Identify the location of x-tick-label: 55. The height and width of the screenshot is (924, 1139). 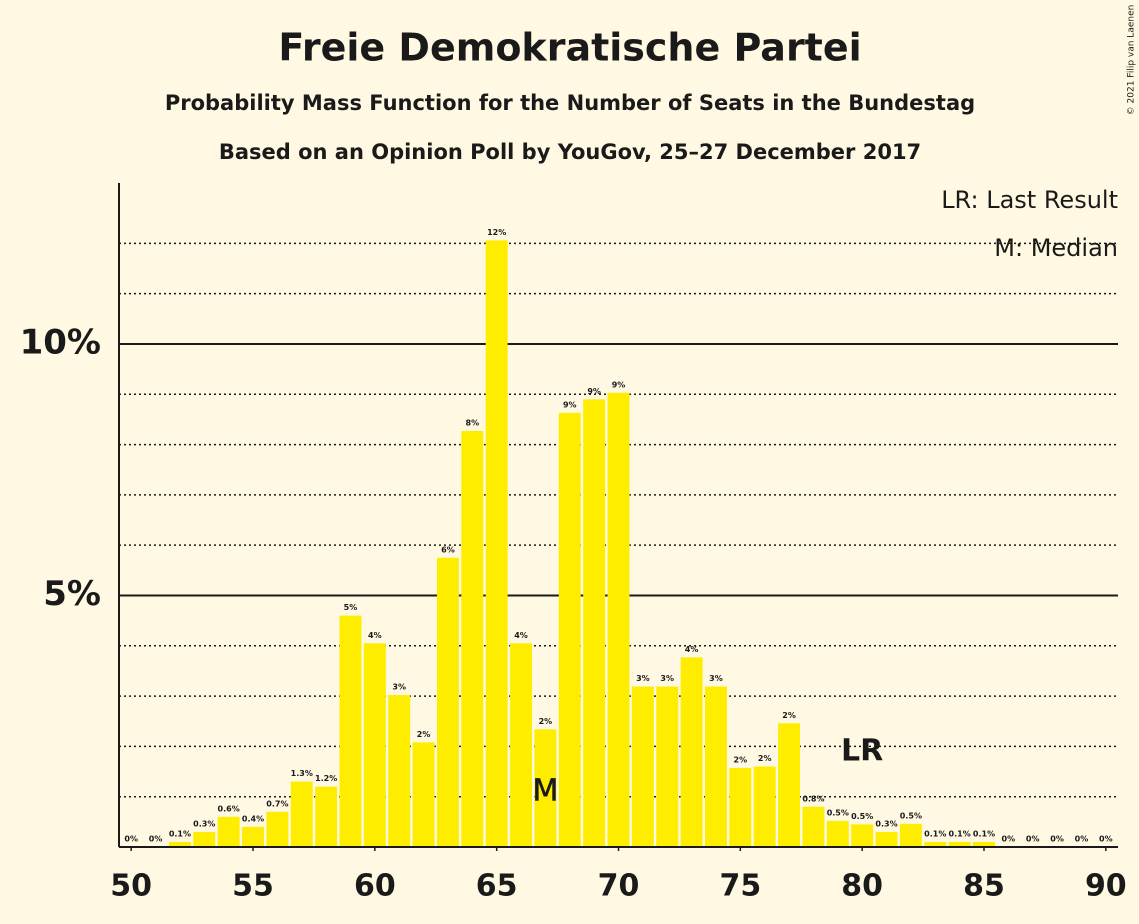
(253, 886).